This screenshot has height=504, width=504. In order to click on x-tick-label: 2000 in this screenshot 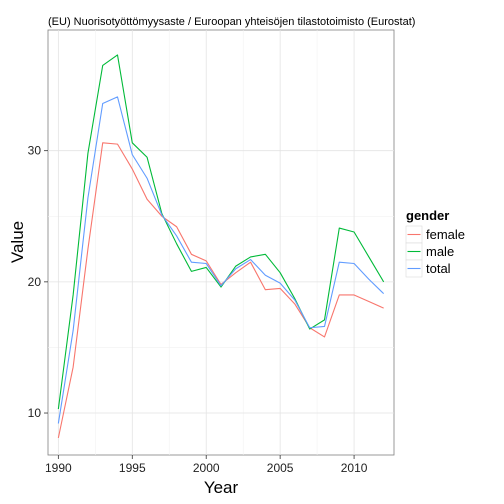, I will do `click(206, 468)`.